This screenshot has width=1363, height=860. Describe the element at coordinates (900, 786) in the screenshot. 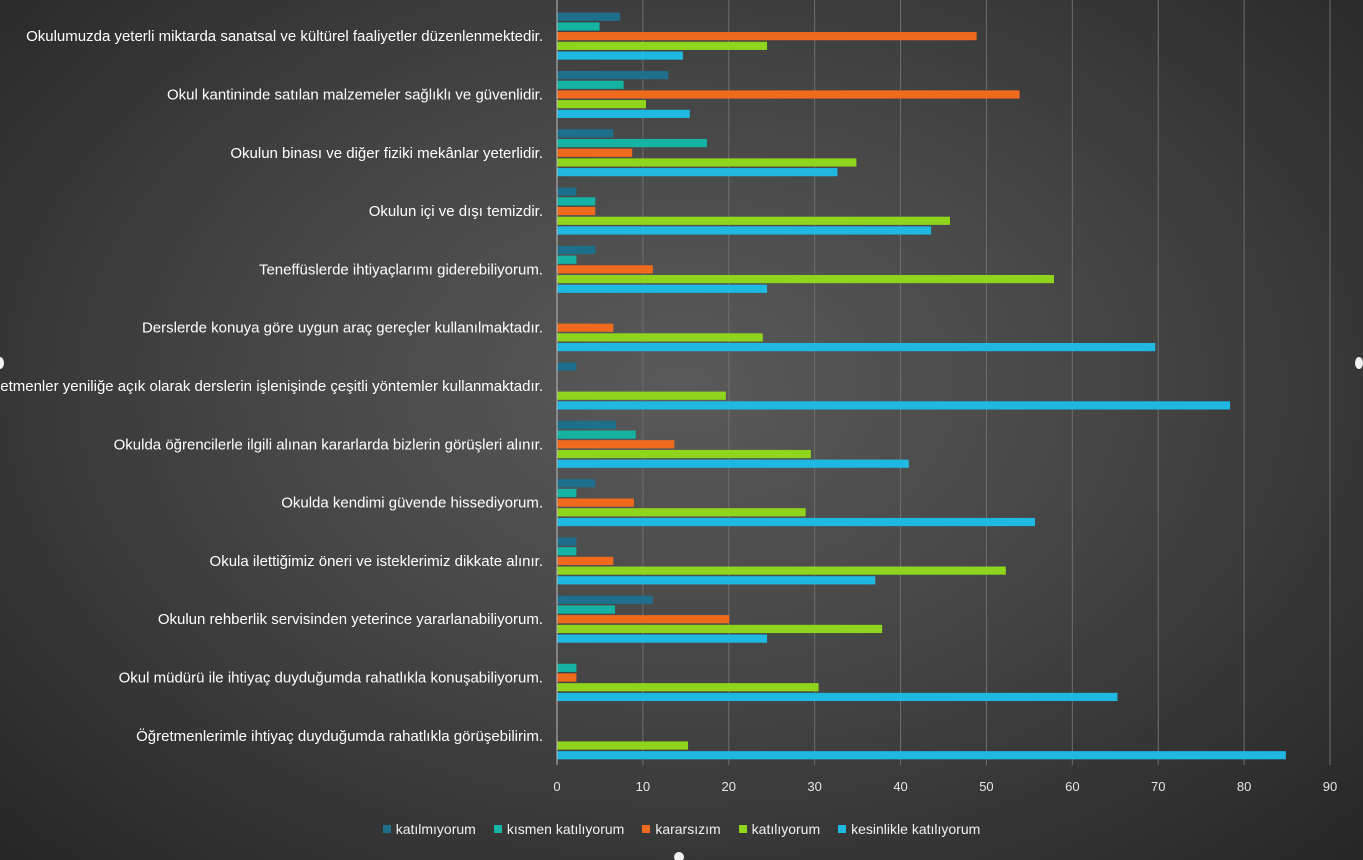

I see `x-tick-label: 40` at that location.